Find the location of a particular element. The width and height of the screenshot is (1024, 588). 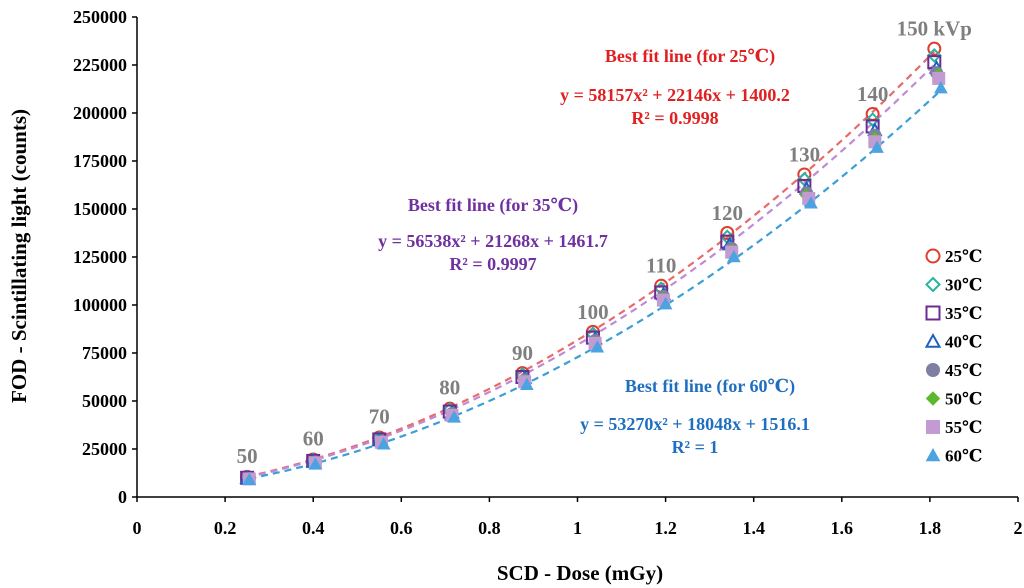

legend-label: 60℃ is located at coordinates (963, 456).